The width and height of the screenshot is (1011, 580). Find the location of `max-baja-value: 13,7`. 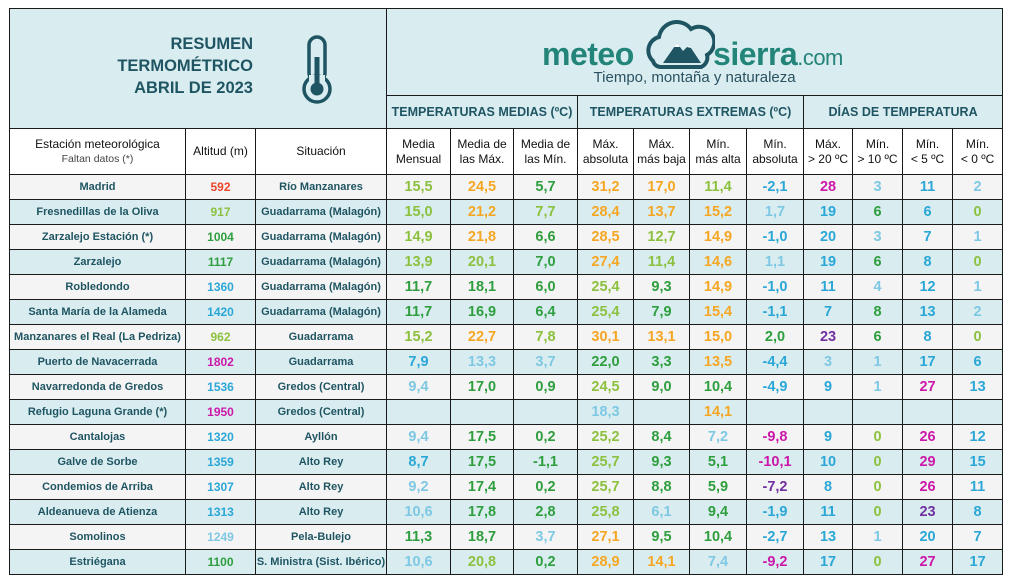

max-baja-value: 13,7 is located at coordinates (662, 212).